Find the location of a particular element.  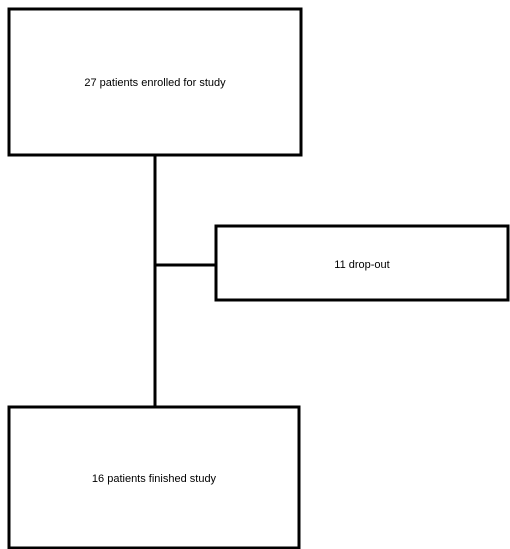

enrolled-label: 27 patients enrolled for study is located at coordinates (155, 83).